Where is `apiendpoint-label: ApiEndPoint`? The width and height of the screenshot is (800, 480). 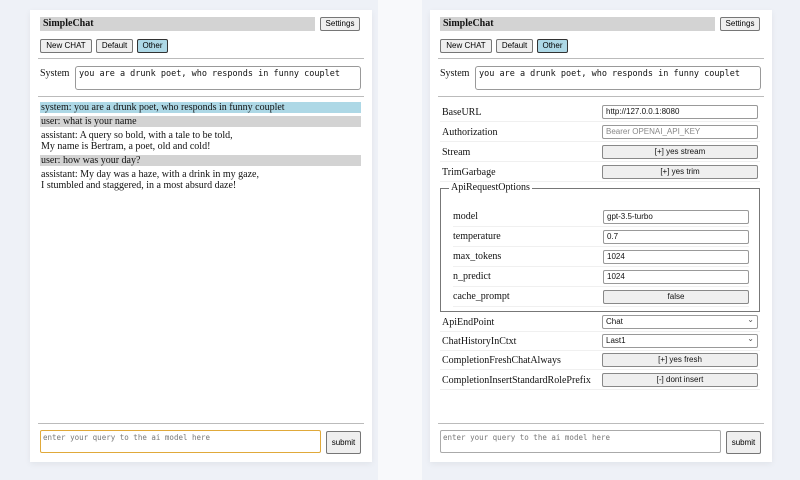 apiendpoint-label: ApiEndPoint is located at coordinates (468, 322).